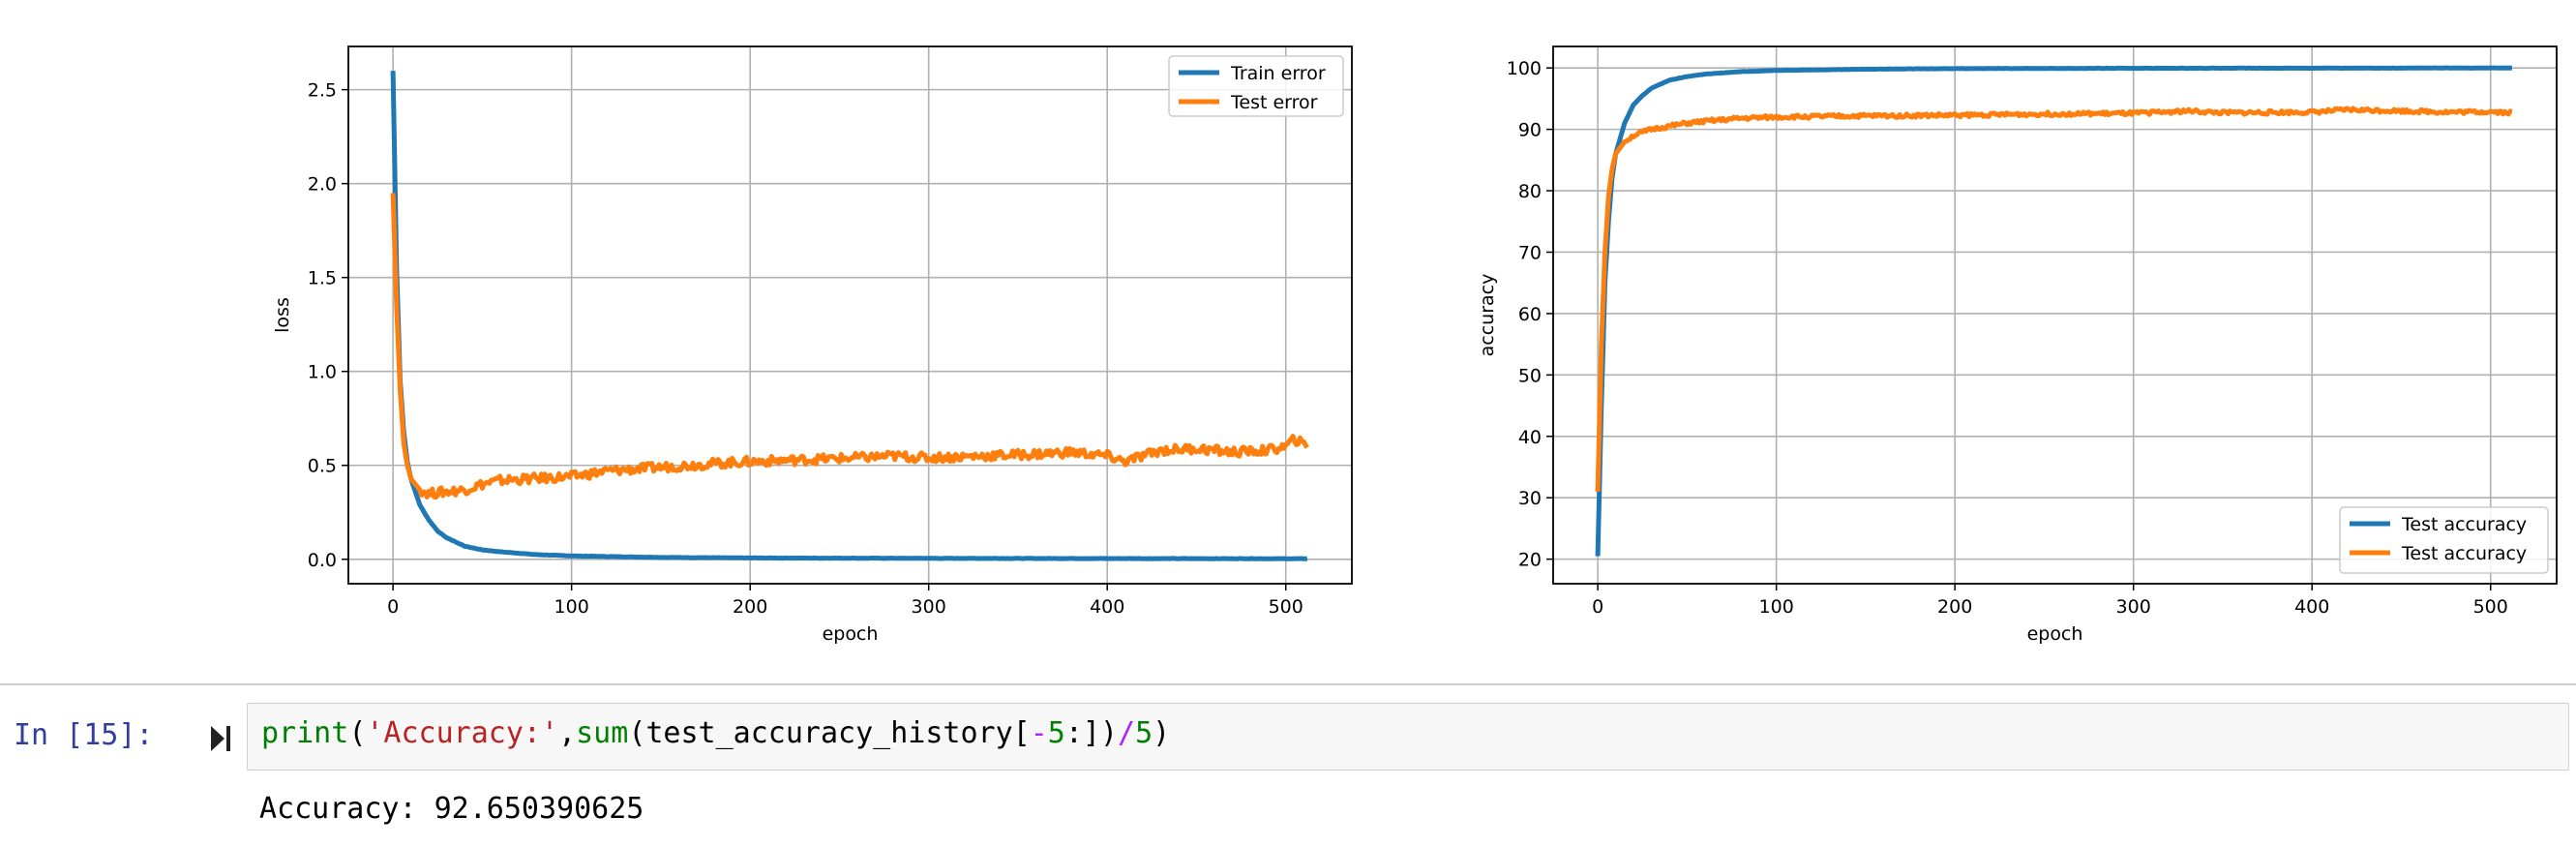 Image resolution: width=2576 pixels, height=847 pixels. I want to click on y-tick-label: 1.5, so click(322, 278).